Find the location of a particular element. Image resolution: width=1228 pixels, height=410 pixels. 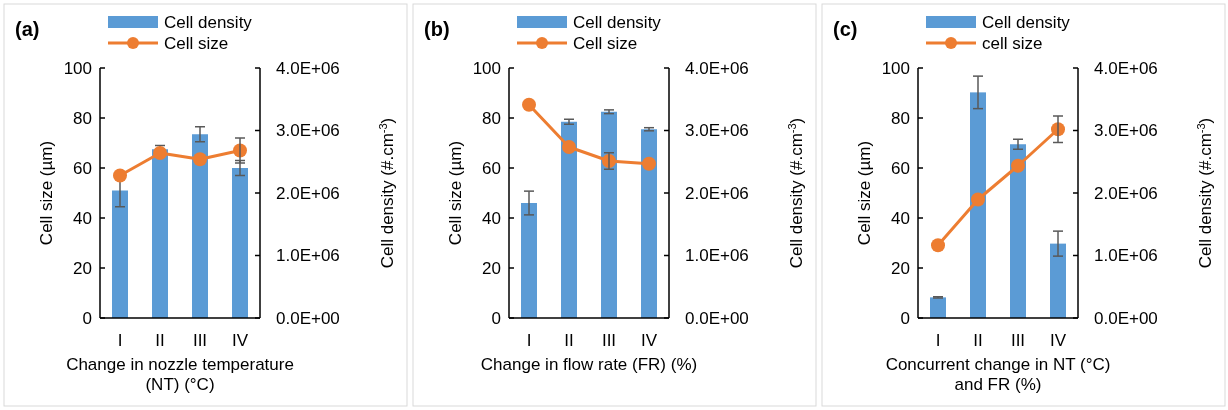

chart-title: (c) is located at coordinates (845, 29).